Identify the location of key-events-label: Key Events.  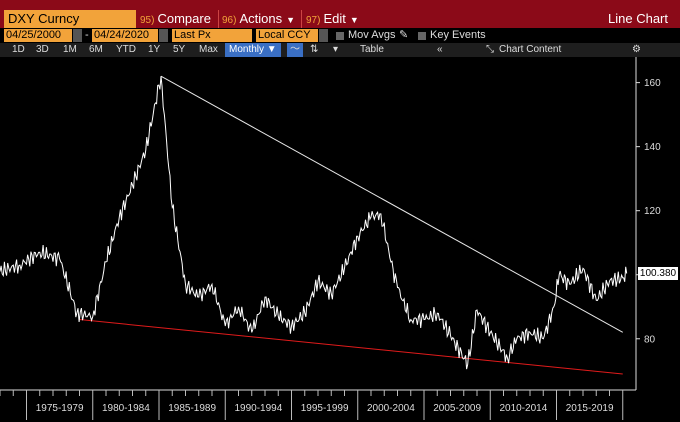
(458, 35).